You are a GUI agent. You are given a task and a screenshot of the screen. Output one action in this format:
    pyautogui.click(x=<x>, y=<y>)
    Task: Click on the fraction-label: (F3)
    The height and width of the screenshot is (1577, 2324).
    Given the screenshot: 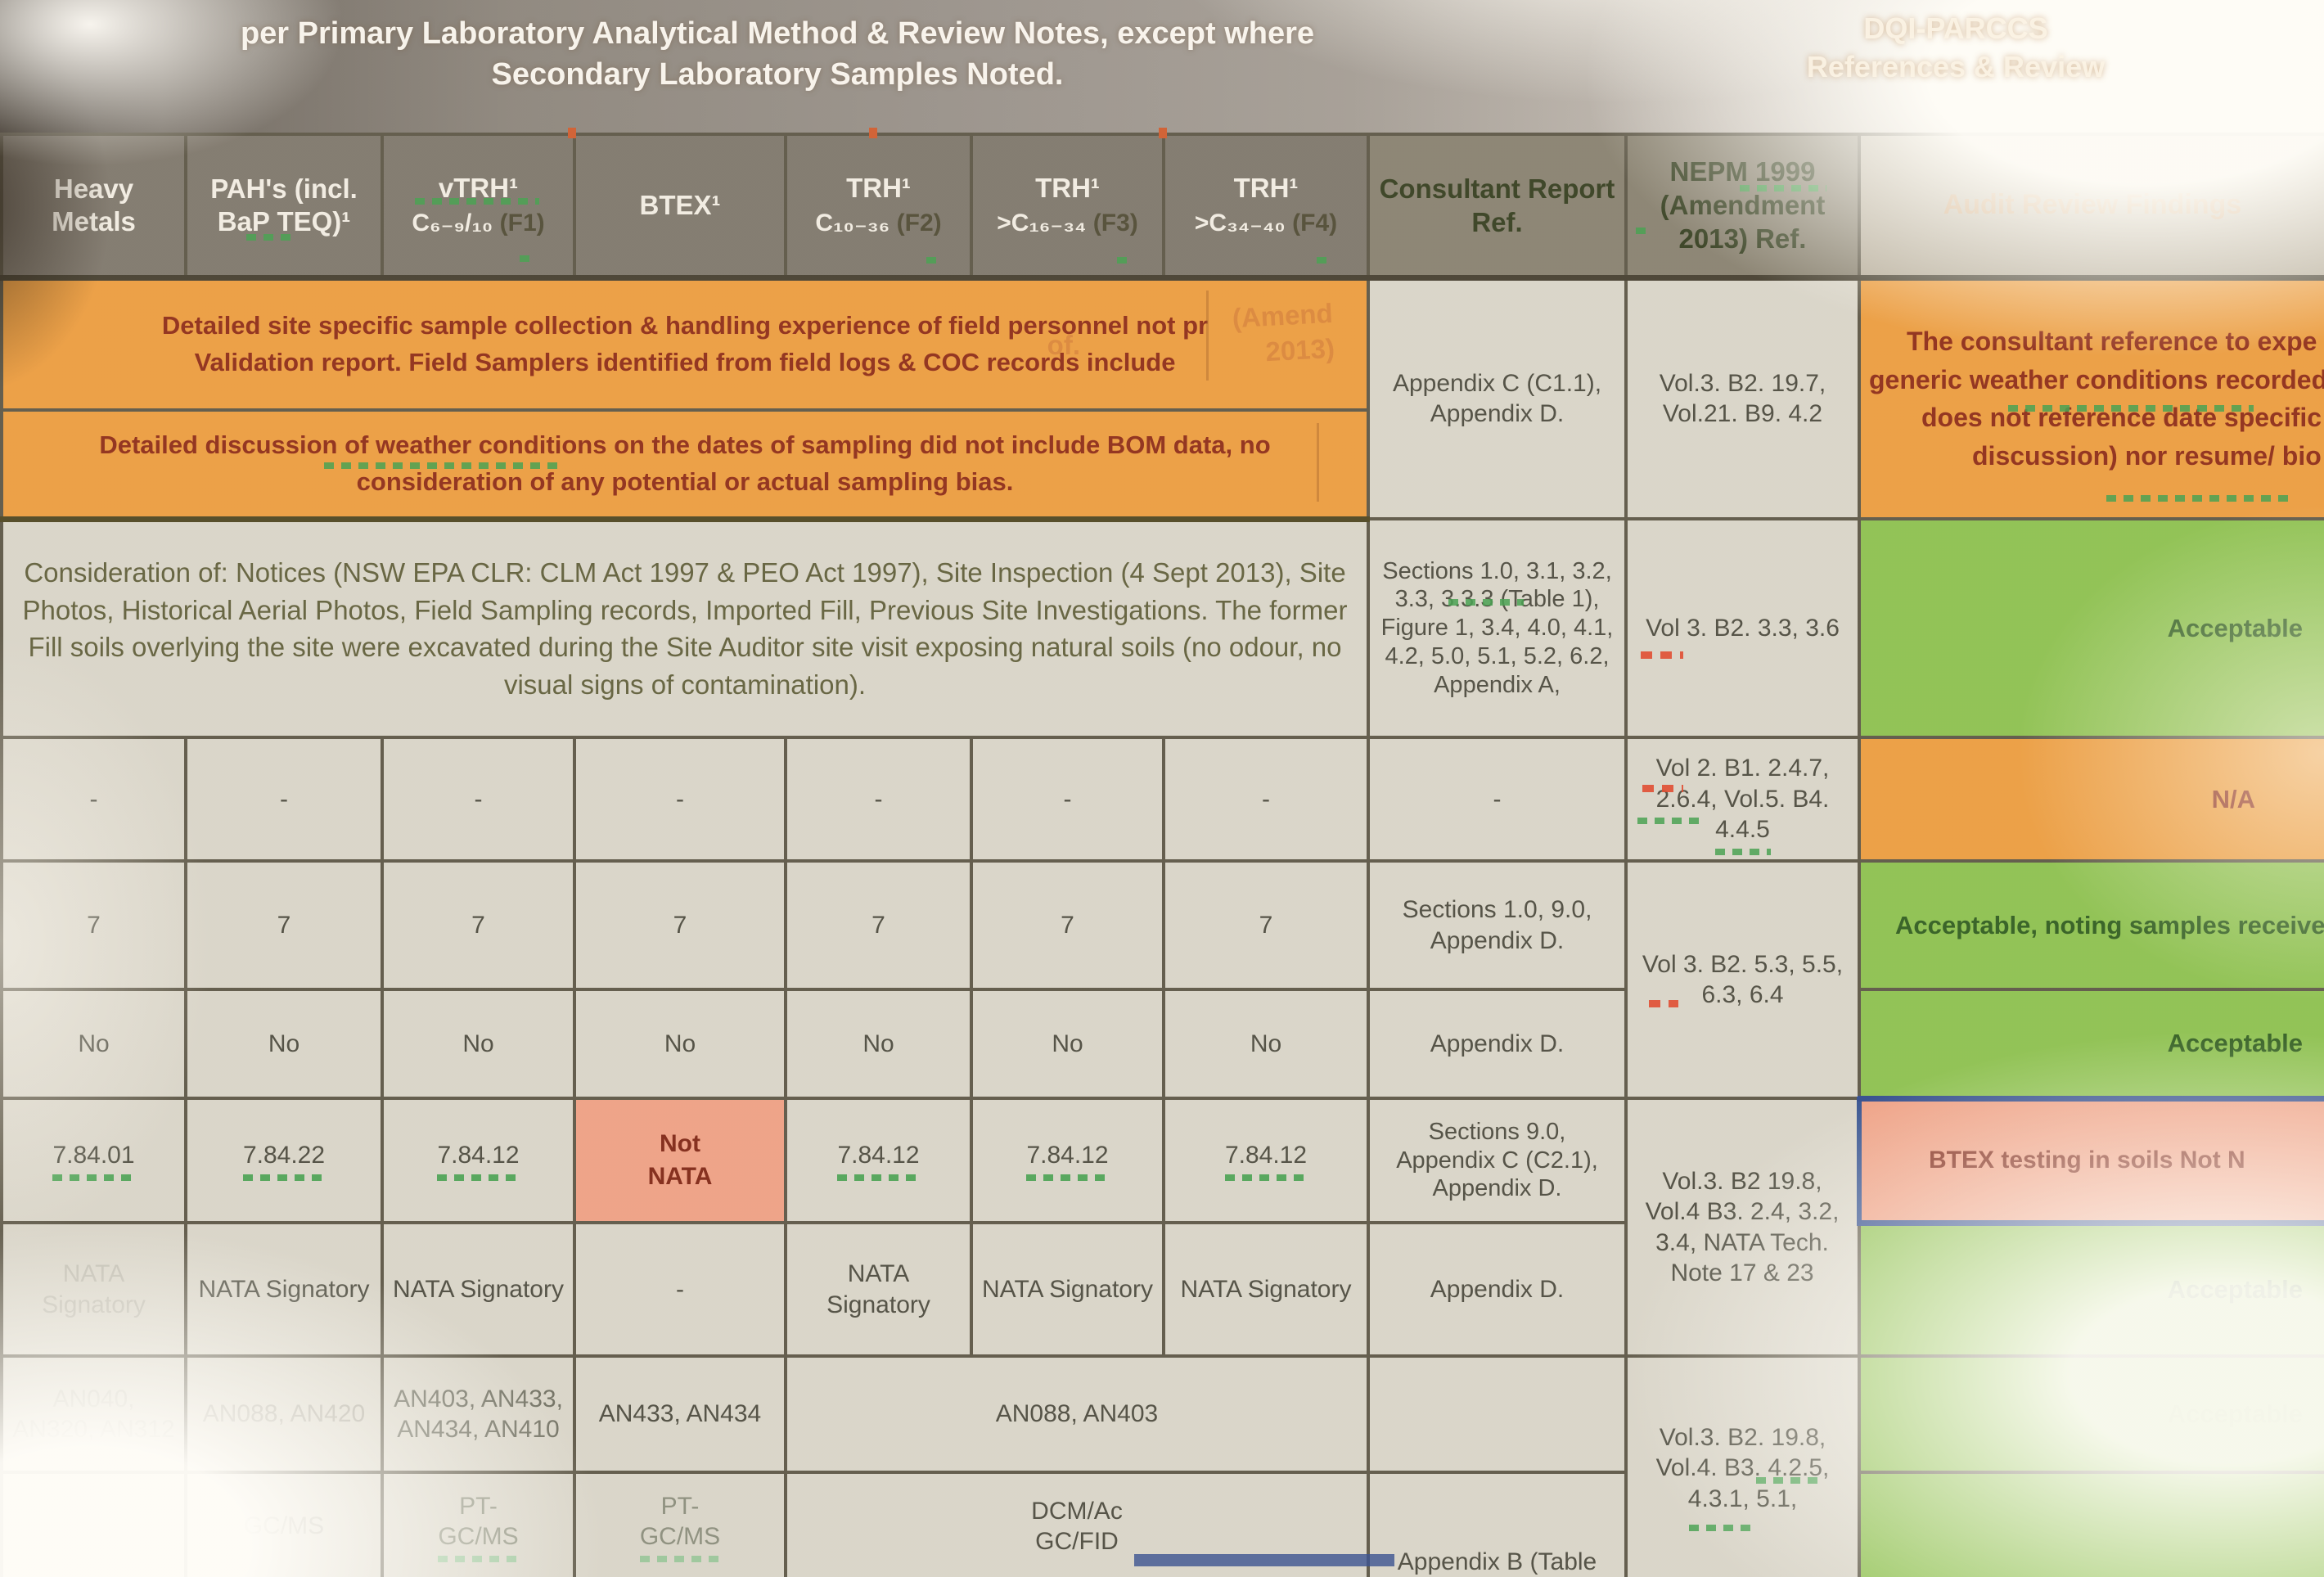 What is the action you would take?
    pyautogui.click(x=1115, y=223)
    